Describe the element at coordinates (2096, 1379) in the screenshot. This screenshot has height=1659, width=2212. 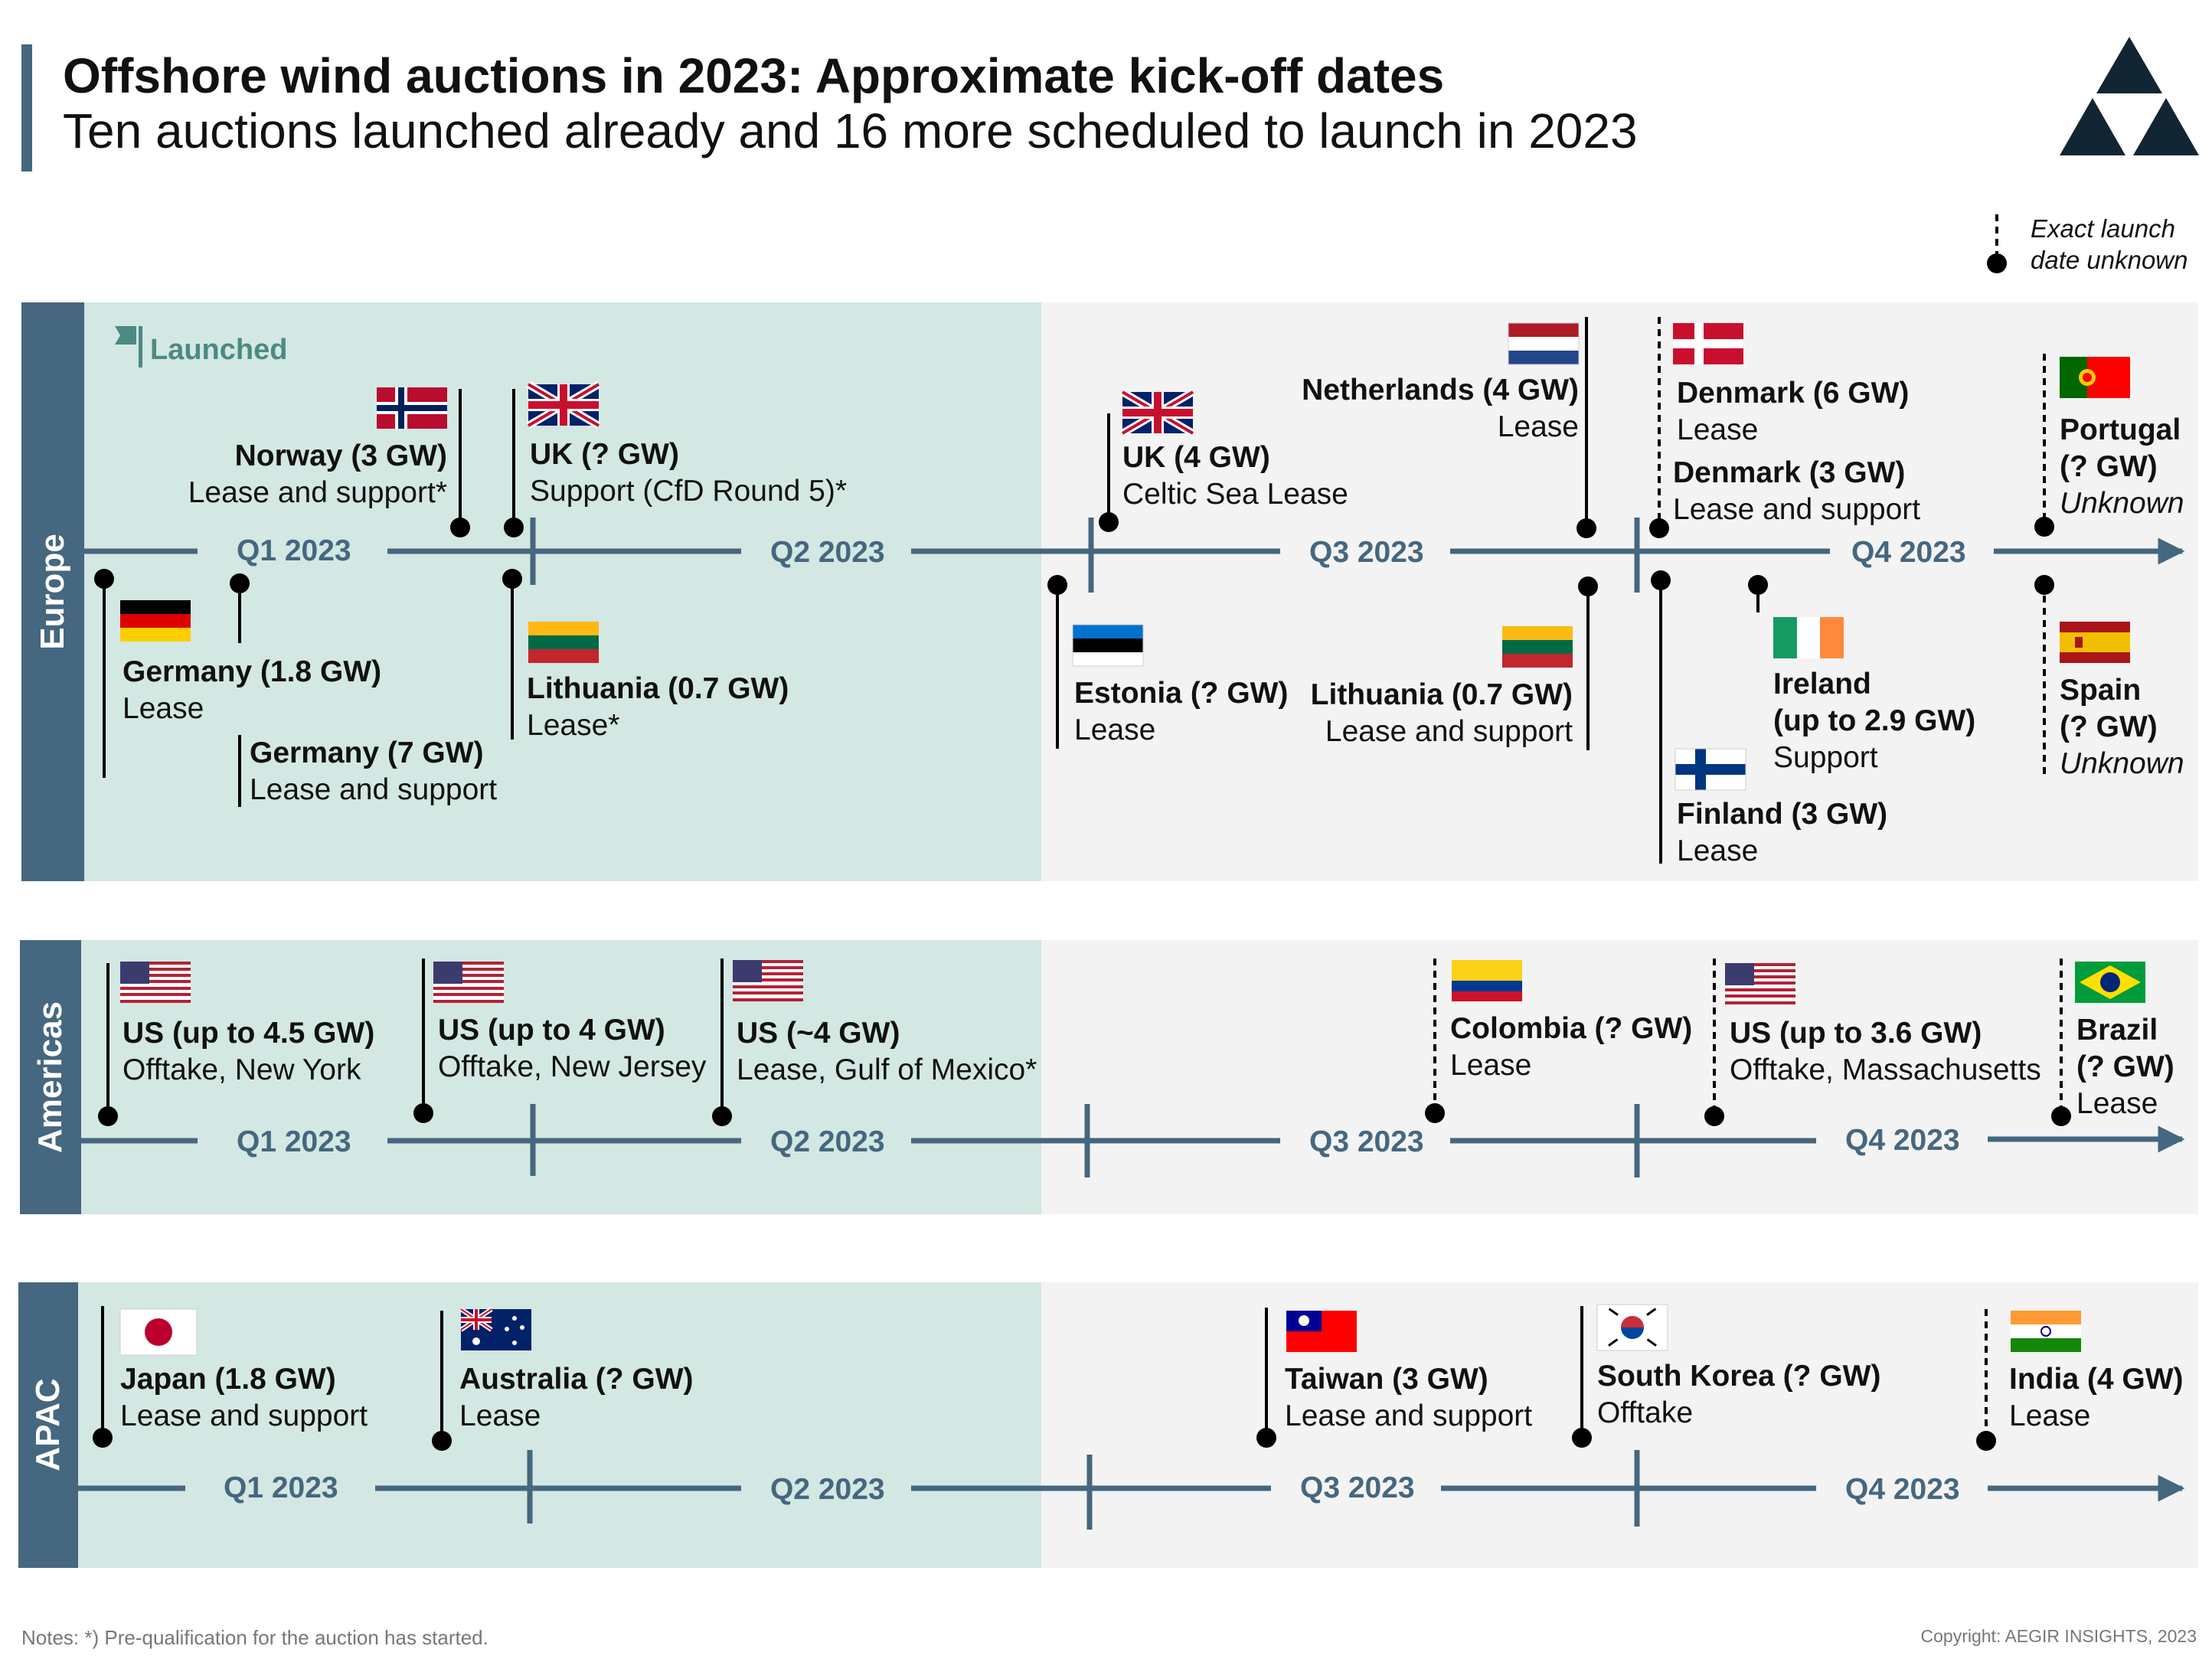
I see `entry-name: India (4 GW)` at that location.